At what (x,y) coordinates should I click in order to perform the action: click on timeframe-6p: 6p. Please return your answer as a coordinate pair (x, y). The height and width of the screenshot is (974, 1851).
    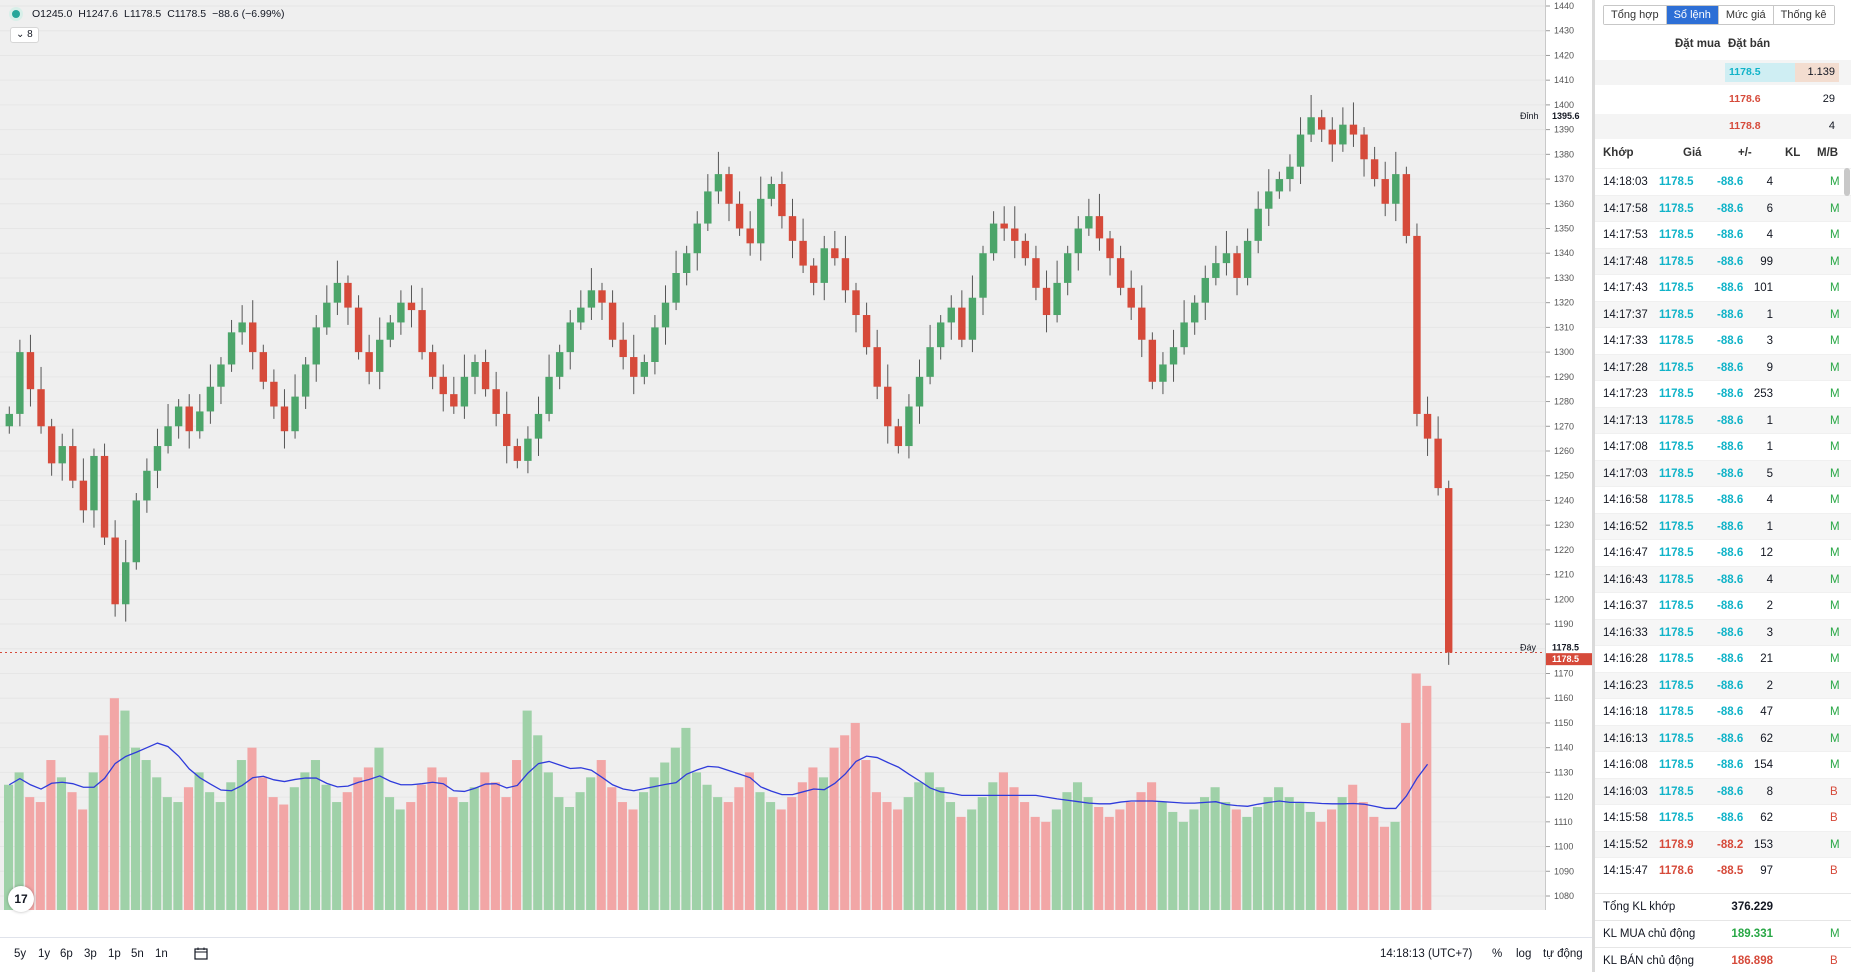
    Looking at the image, I should click on (66, 954).